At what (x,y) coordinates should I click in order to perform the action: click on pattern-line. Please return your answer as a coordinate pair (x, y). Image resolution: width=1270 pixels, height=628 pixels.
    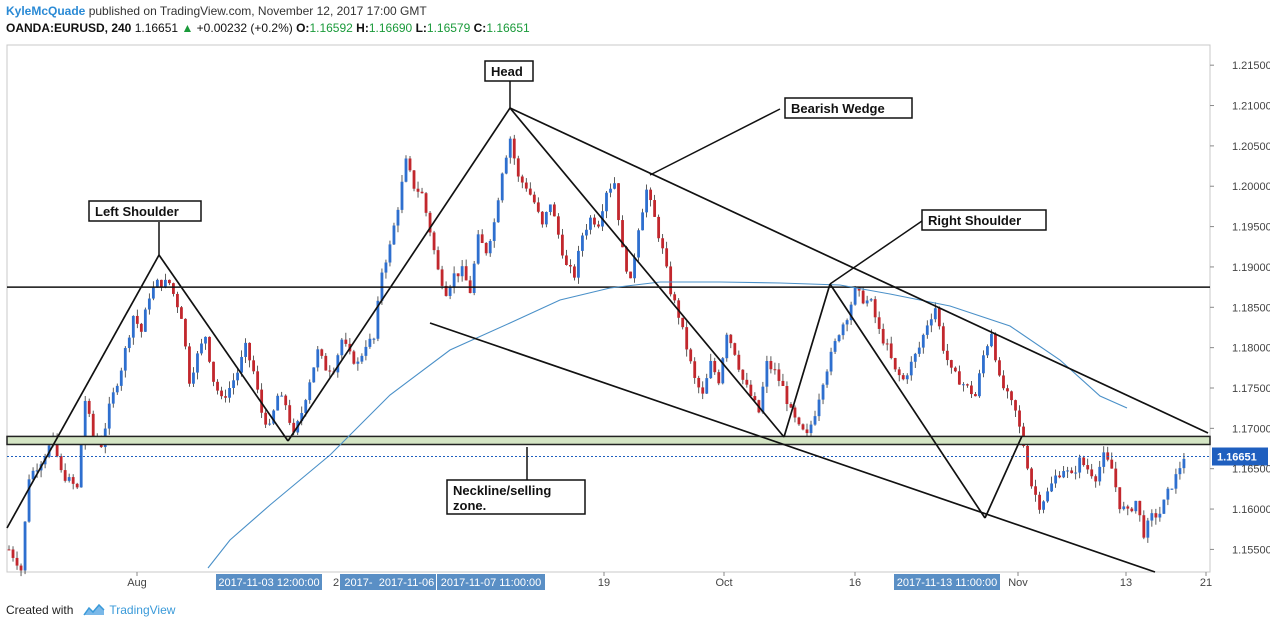
    Looking at the image, I should click on (807, 360).